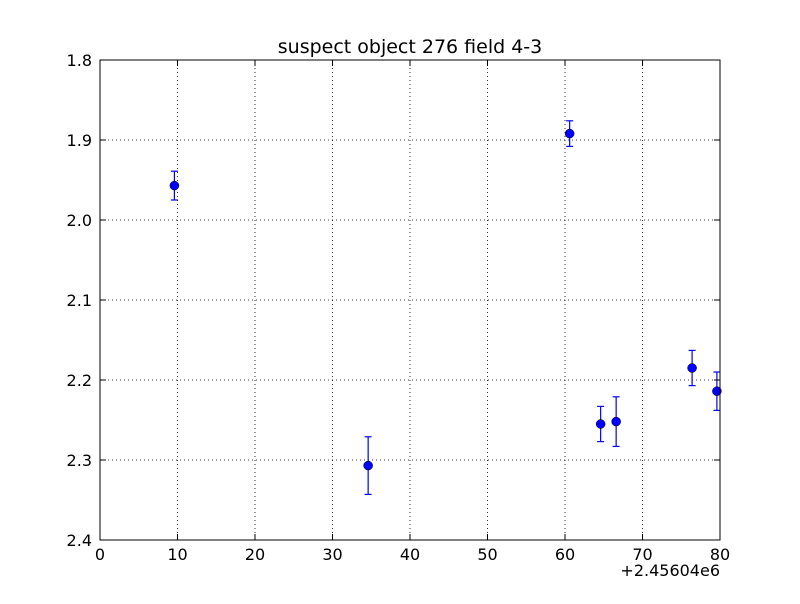  What do you see at coordinates (79, 140) in the screenshot?
I see `y-tick-label: 1.9` at bounding box center [79, 140].